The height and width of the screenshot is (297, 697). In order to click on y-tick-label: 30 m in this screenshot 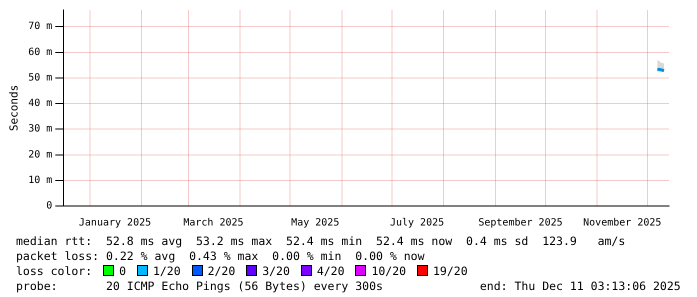, I will do `click(40, 129)`.